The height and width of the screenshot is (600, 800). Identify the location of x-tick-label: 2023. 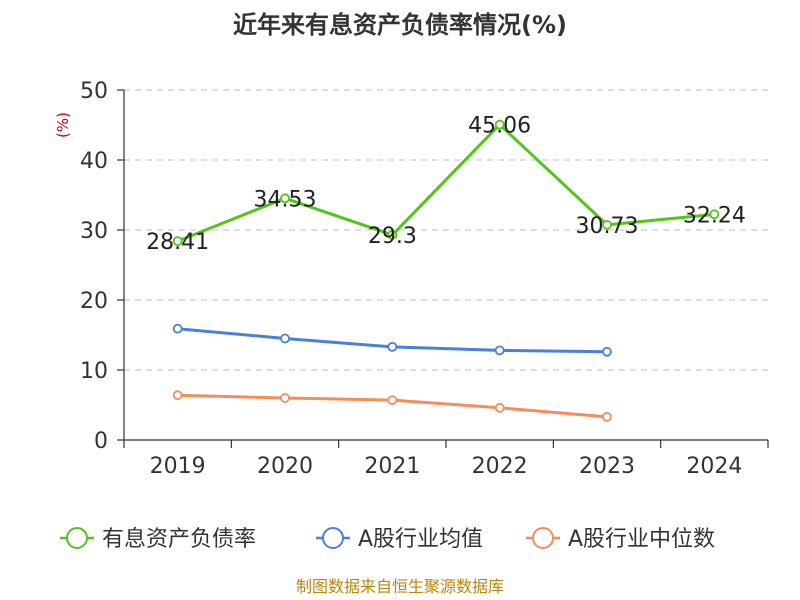
(607, 466).